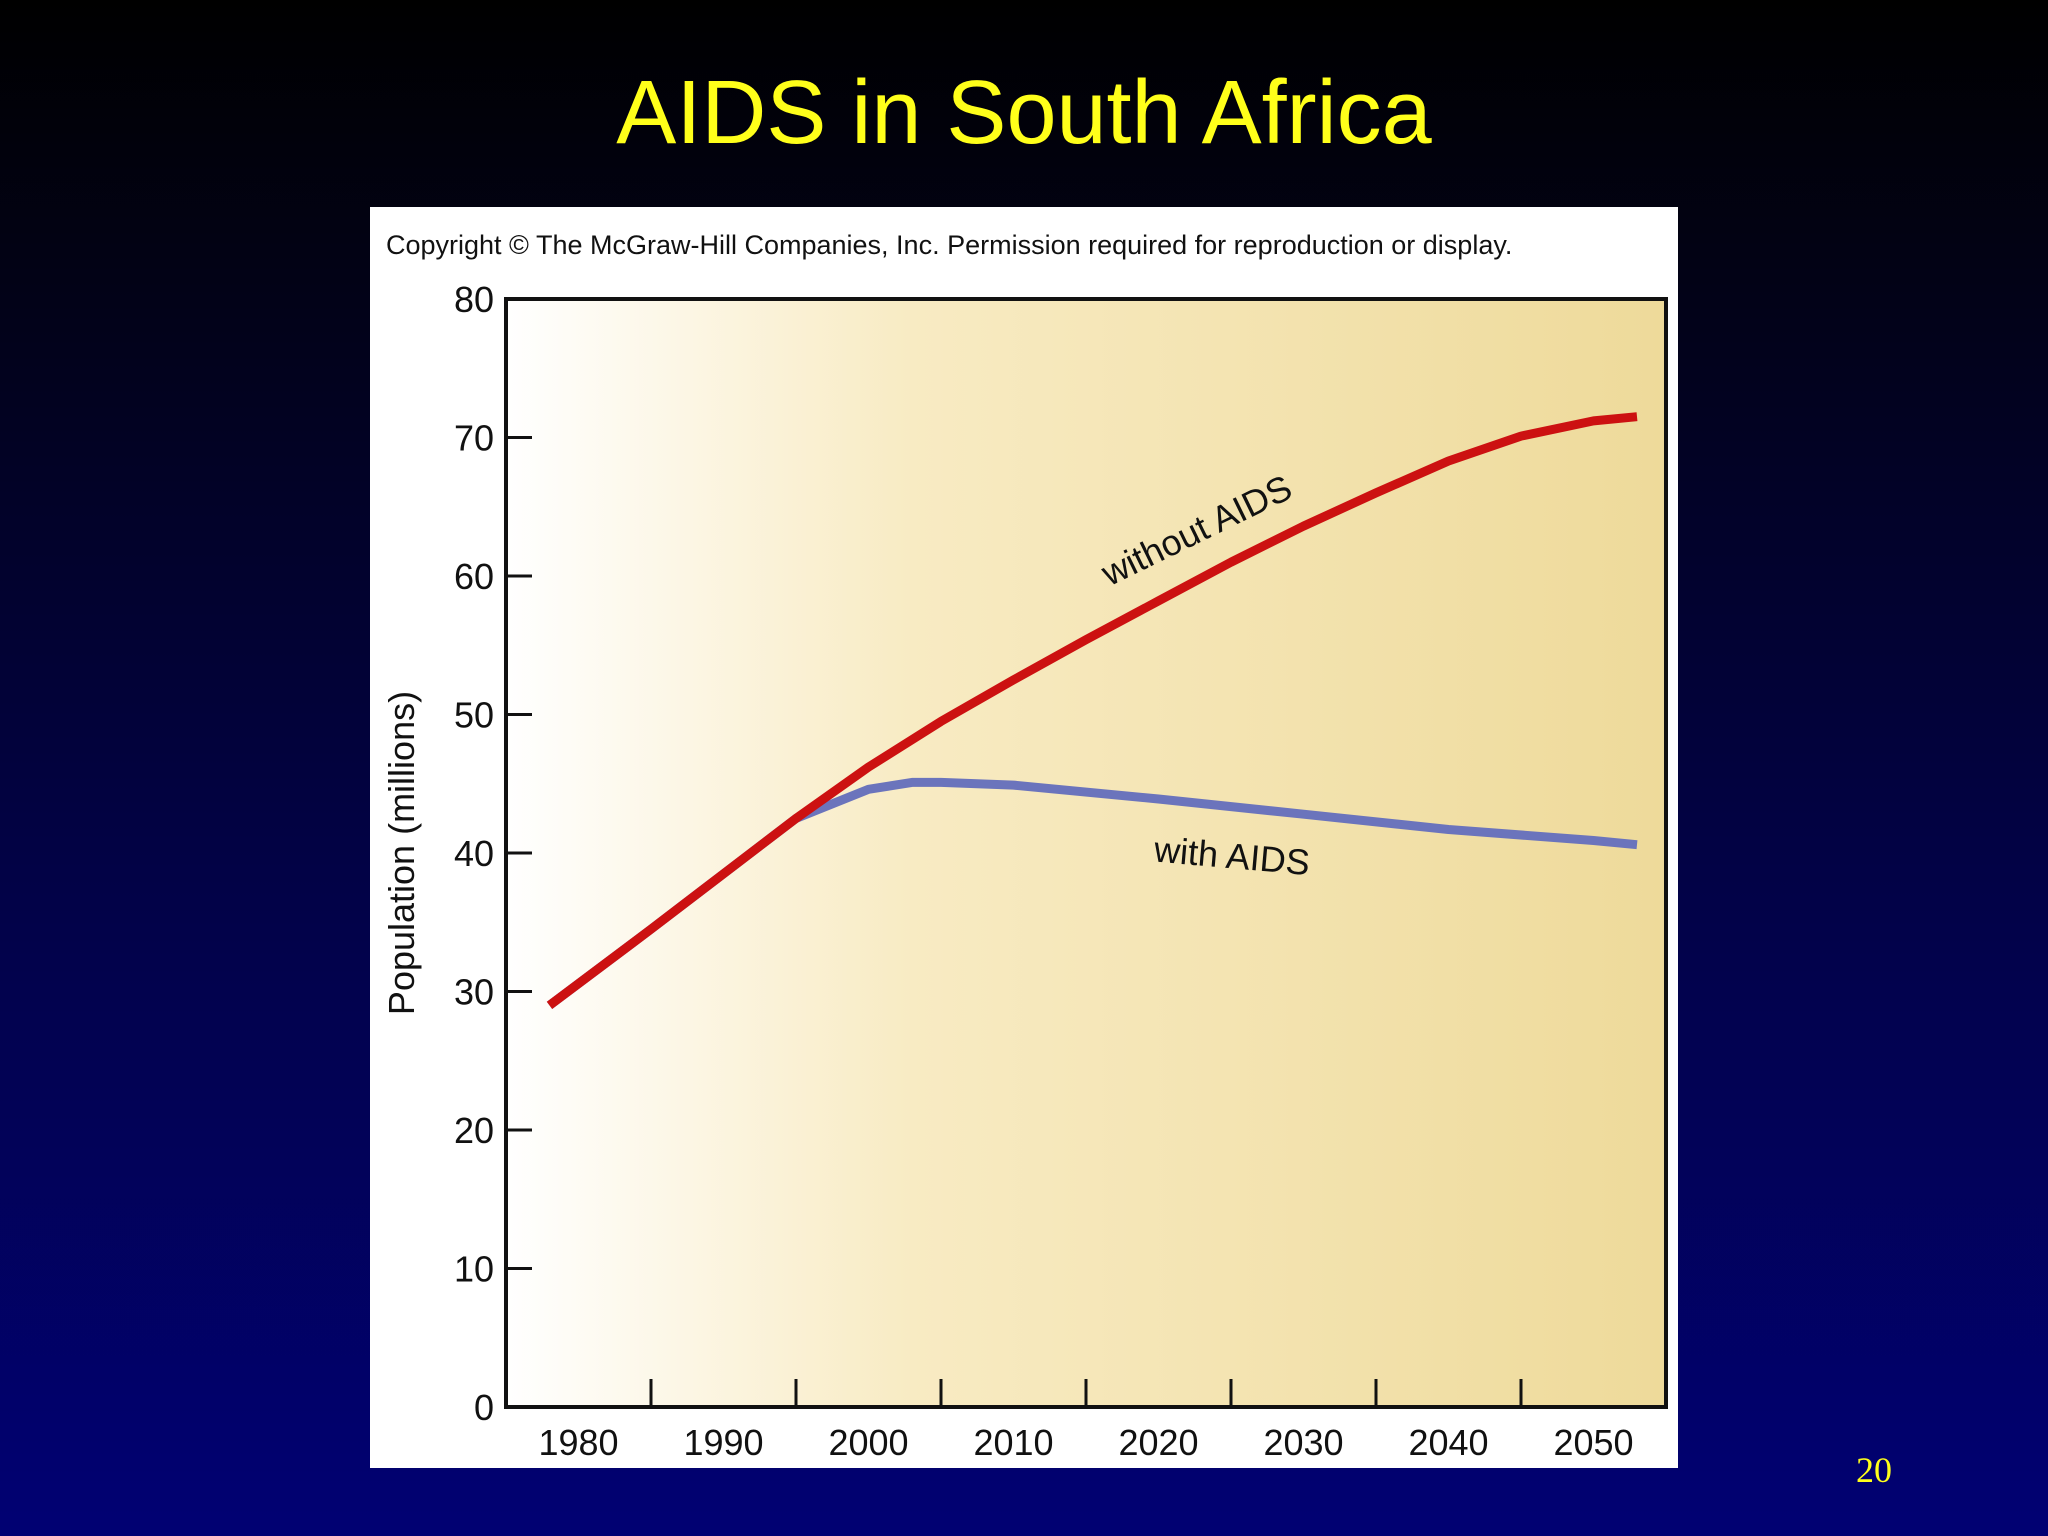 The image size is (2048, 1536). Describe the element at coordinates (1013, 1442) in the screenshot. I see `x-tick-label: 2010` at that location.